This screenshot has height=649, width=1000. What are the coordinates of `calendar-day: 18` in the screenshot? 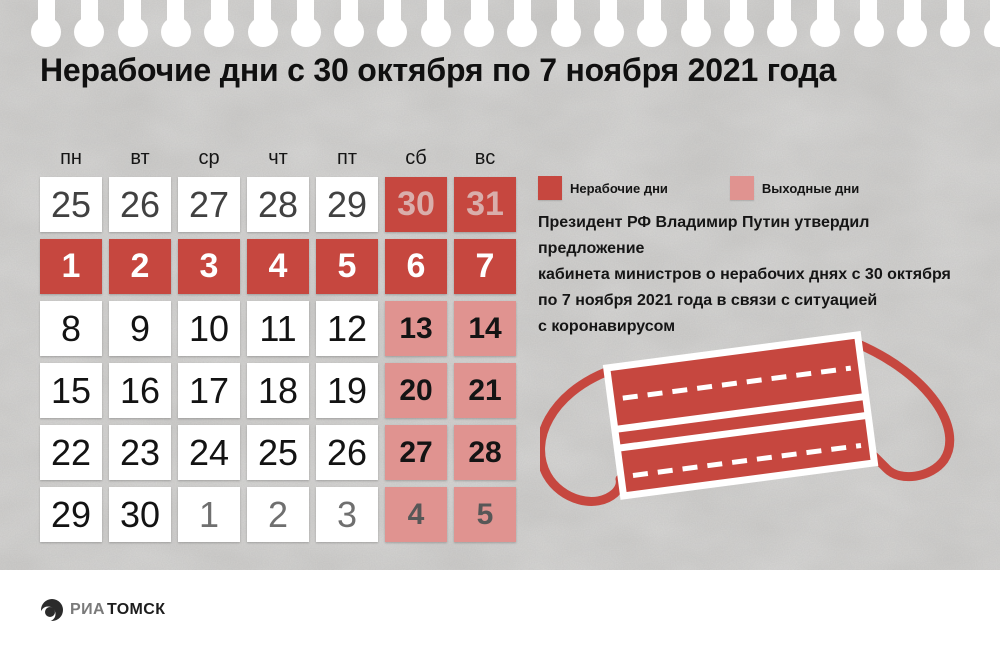 It's located at (278, 390).